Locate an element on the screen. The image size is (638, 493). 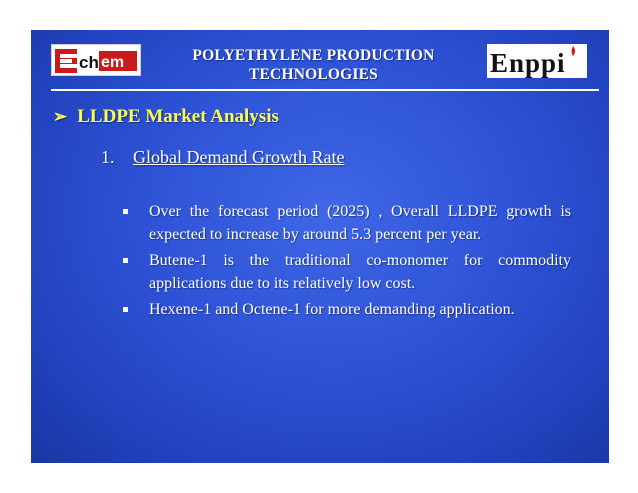
subsection-title-text: Global Demand Growth Rate is located at coordinates (239, 157).